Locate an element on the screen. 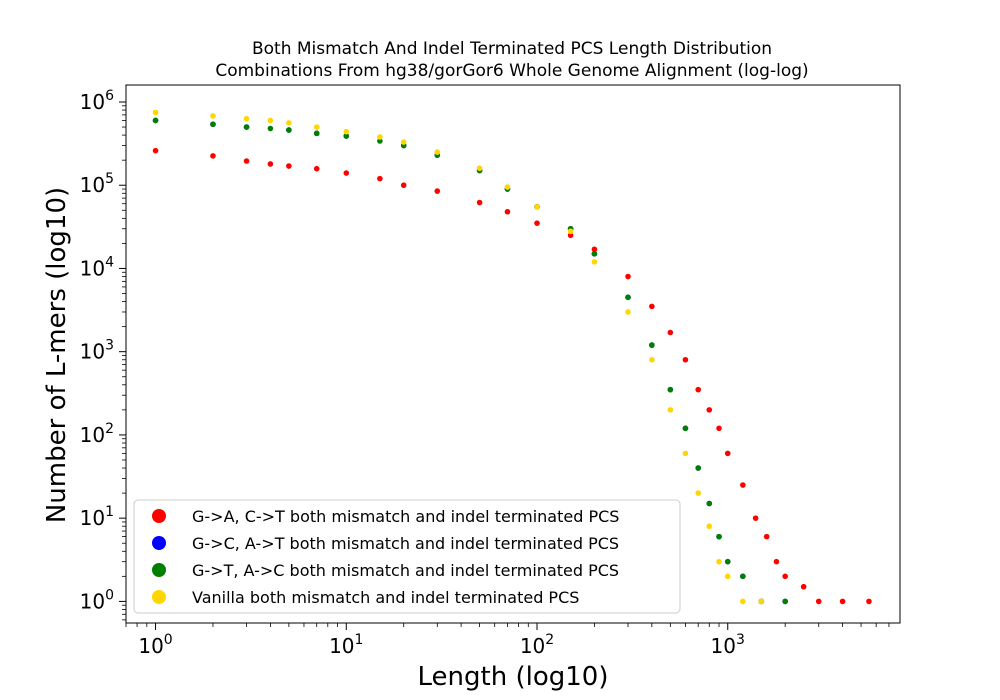 The width and height of the screenshot is (1000, 700). x-tick-label: 10⁰ is located at coordinates (155, 645).